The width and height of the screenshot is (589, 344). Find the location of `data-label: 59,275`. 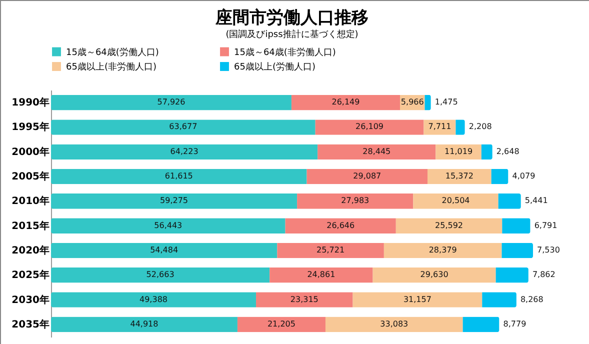

data-label: 59,275 is located at coordinates (174, 201).